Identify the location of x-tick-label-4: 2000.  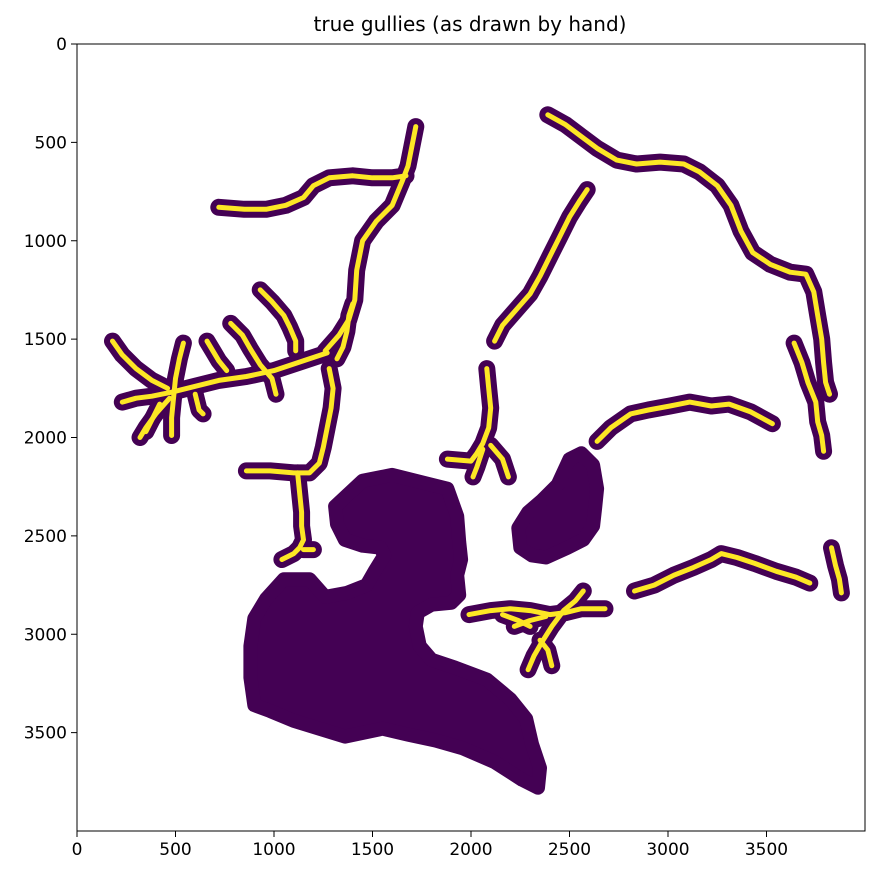
(470, 850).